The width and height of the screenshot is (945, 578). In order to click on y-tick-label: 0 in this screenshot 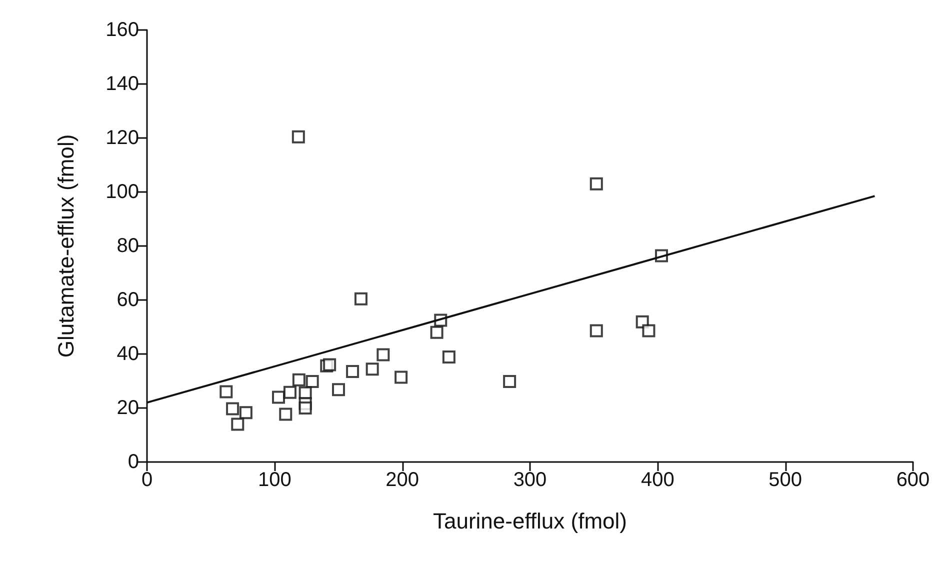, I will do `click(133, 462)`.